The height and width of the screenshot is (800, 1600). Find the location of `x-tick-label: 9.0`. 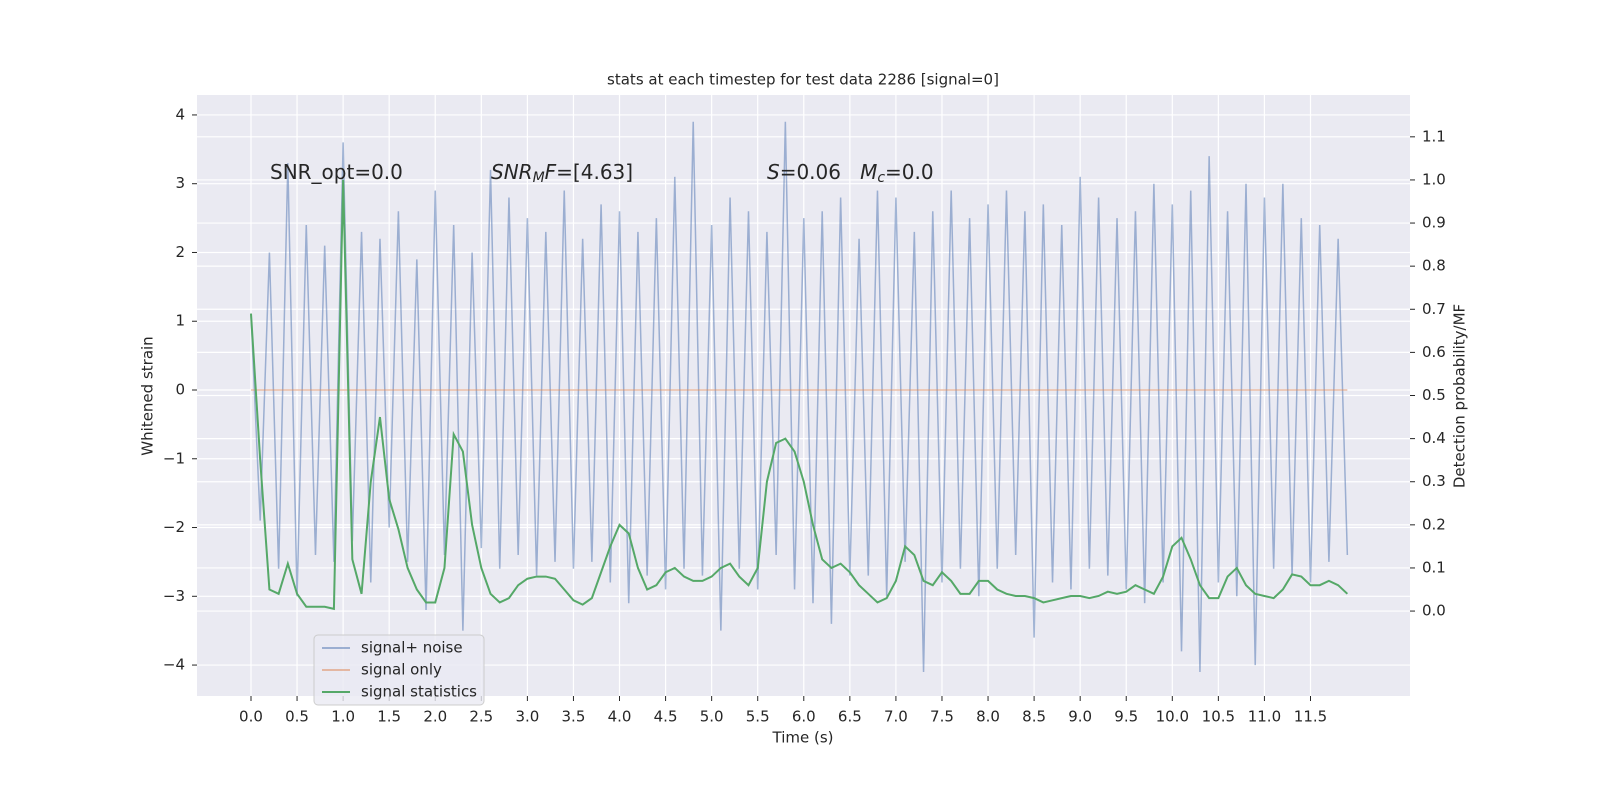

x-tick-label: 9.0 is located at coordinates (1080, 717).